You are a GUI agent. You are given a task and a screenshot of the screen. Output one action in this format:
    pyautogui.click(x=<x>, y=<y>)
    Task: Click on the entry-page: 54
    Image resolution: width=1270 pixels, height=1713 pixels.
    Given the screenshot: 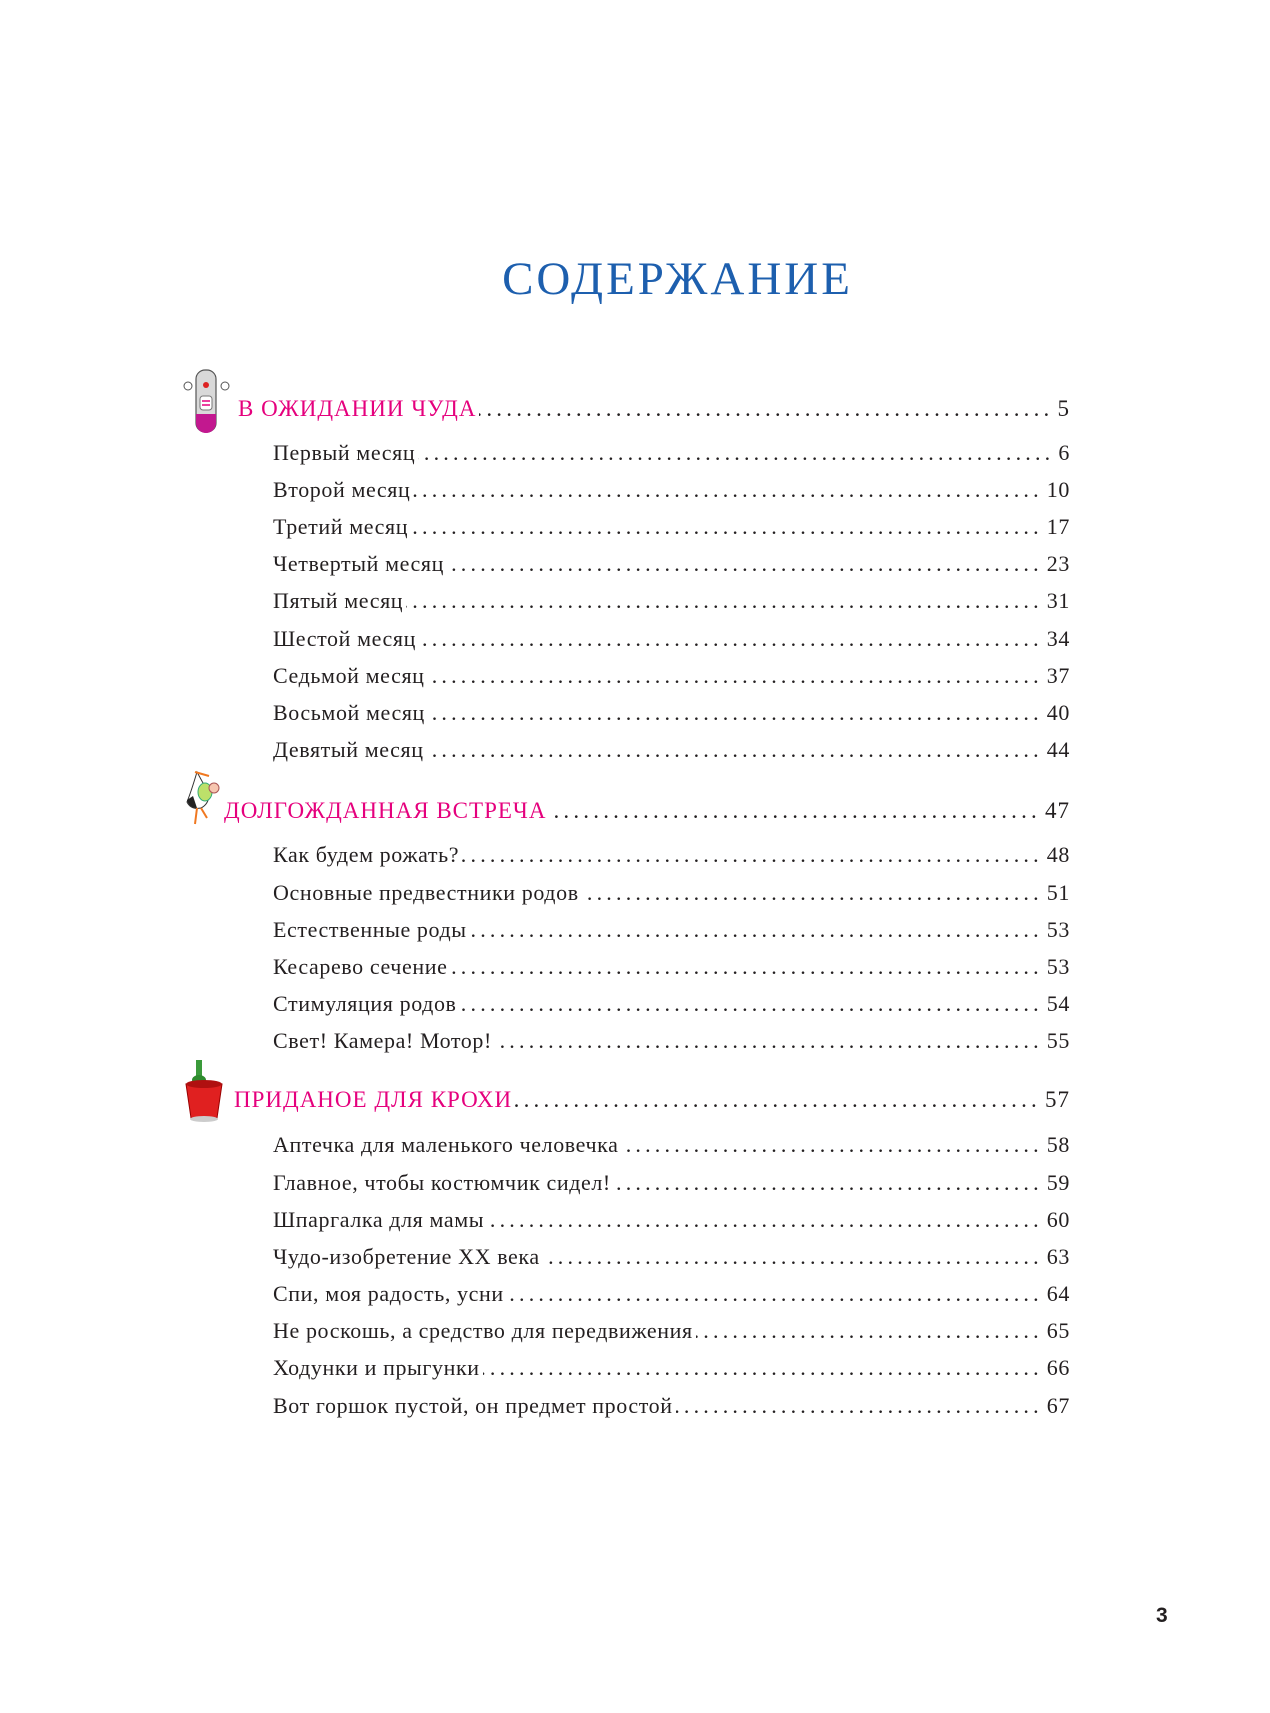 What is the action you would take?
    pyautogui.click(x=1058, y=1003)
    